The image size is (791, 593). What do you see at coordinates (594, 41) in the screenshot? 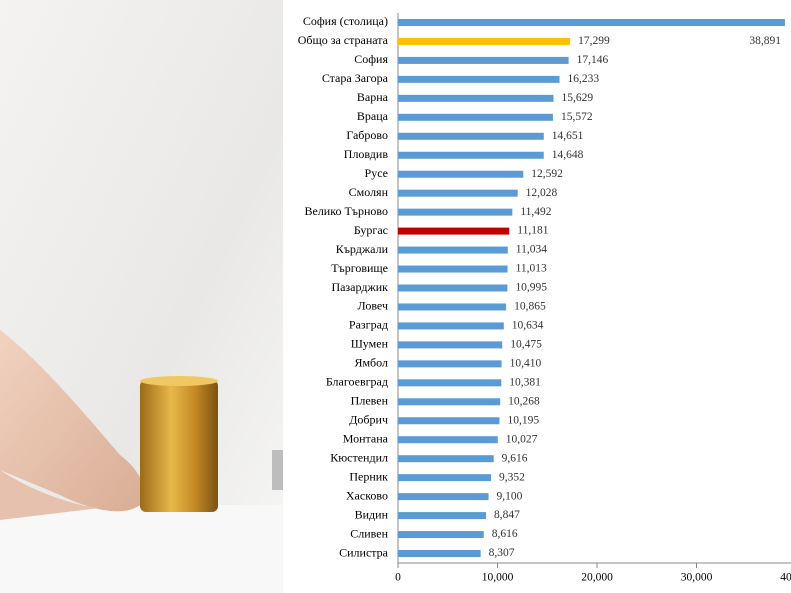
I see `value-label: 17,299` at bounding box center [594, 41].